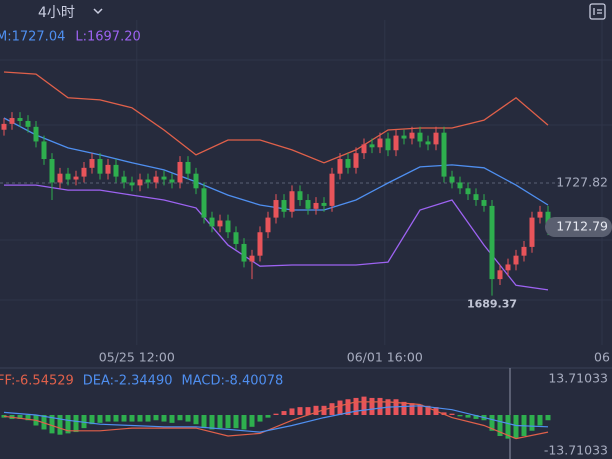  Describe the element at coordinates (276, 419) in the screenshot. I see `macd-line` at that location.